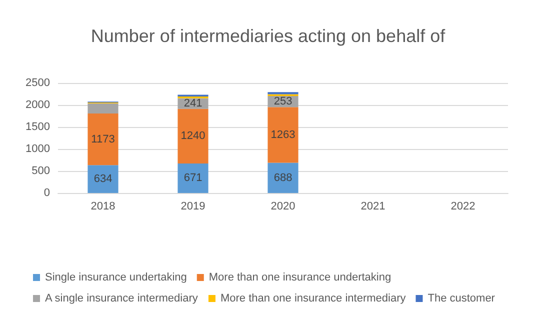 The image size is (538, 322). I want to click on data-label: 253, so click(283, 102).